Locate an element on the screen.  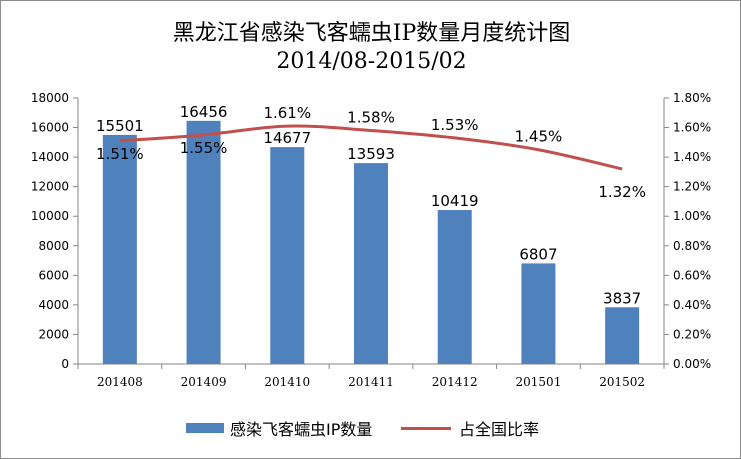
x-tick-label: 201408 is located at coordinates (120, 382).